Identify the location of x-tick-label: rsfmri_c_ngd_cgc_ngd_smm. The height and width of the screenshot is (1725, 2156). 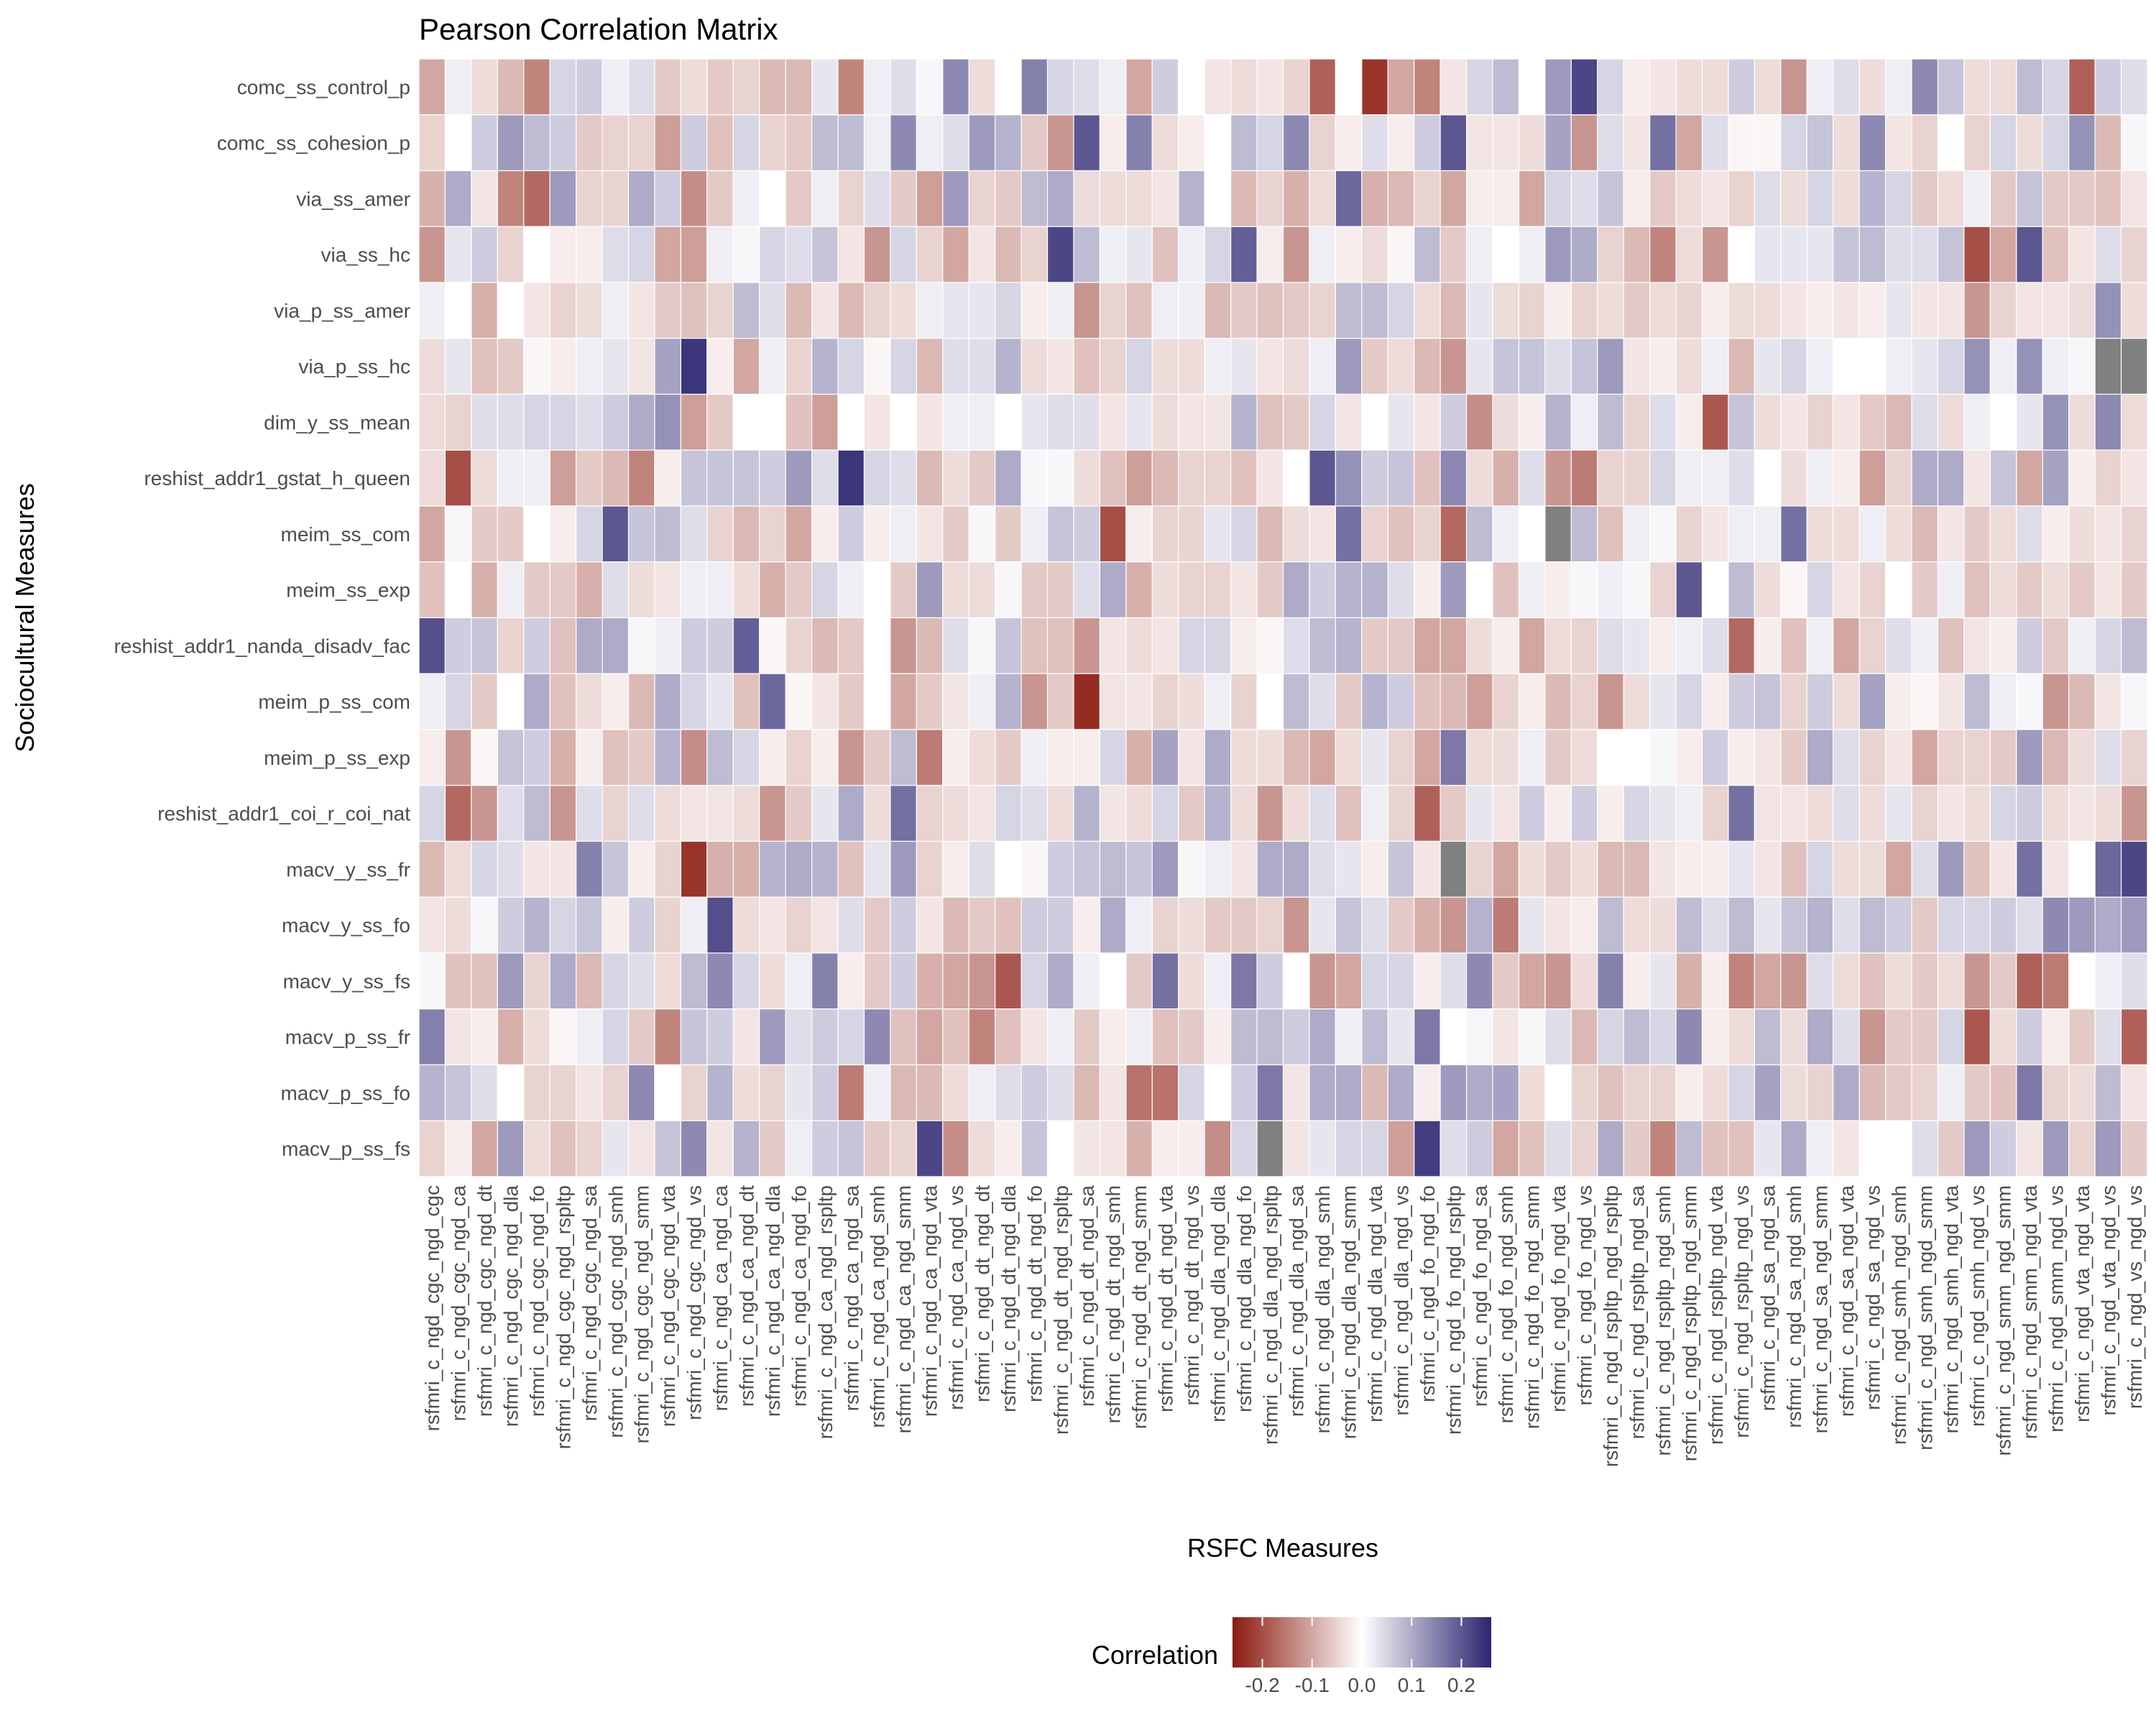
(642, 1314).